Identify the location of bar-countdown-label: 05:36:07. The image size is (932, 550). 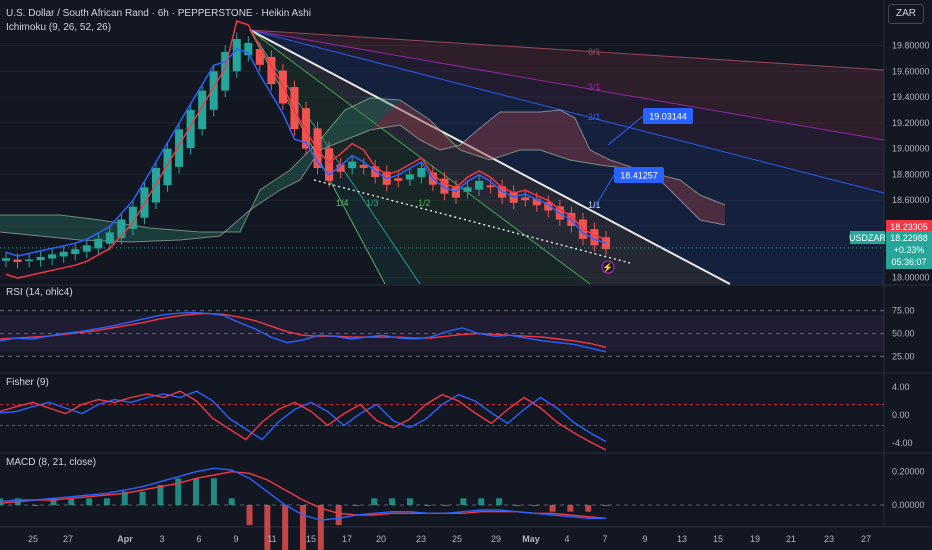
(908, 262).